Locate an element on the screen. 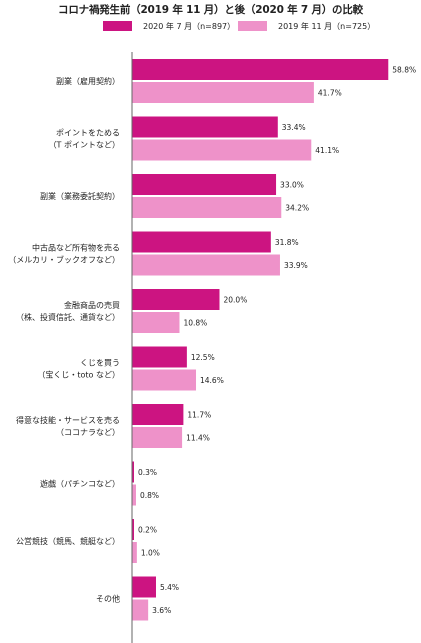 The height and width of the screenshot is (643, 421). legend-swatch-2020 is located at coordinates (117, 26).